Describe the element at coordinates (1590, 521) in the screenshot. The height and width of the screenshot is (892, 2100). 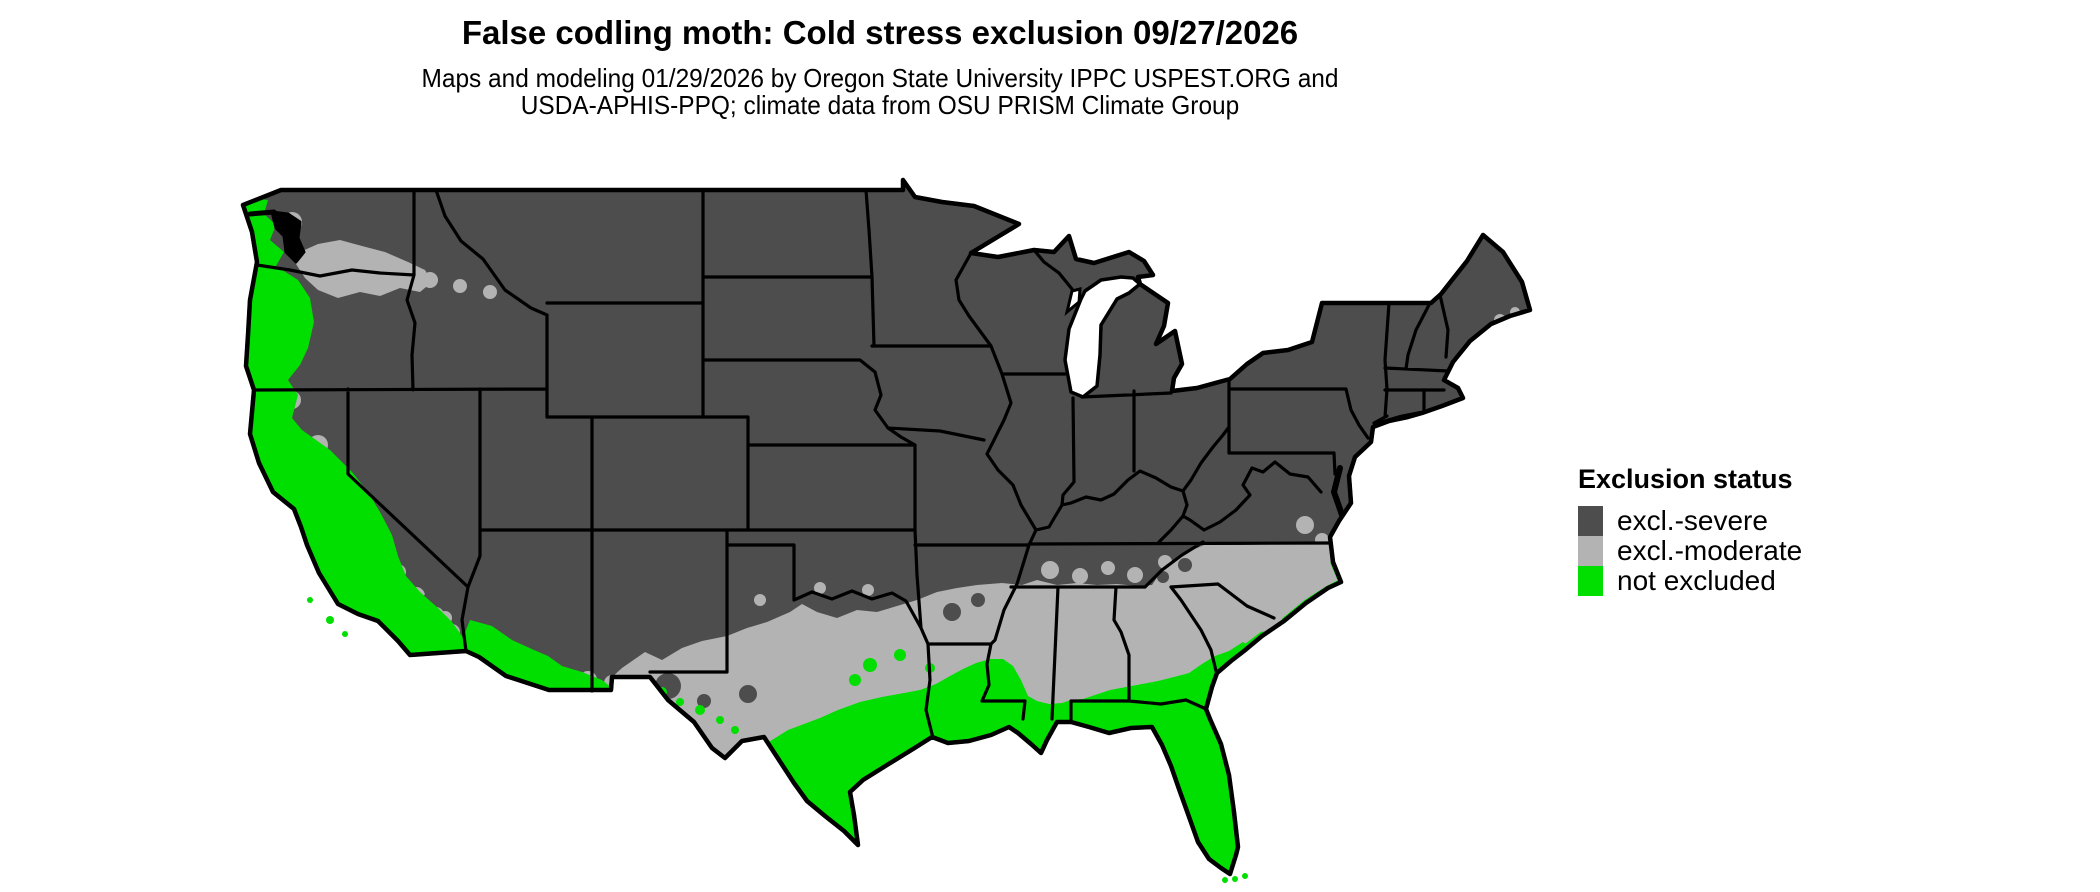
I see `legend-swatch-severe` at that location.